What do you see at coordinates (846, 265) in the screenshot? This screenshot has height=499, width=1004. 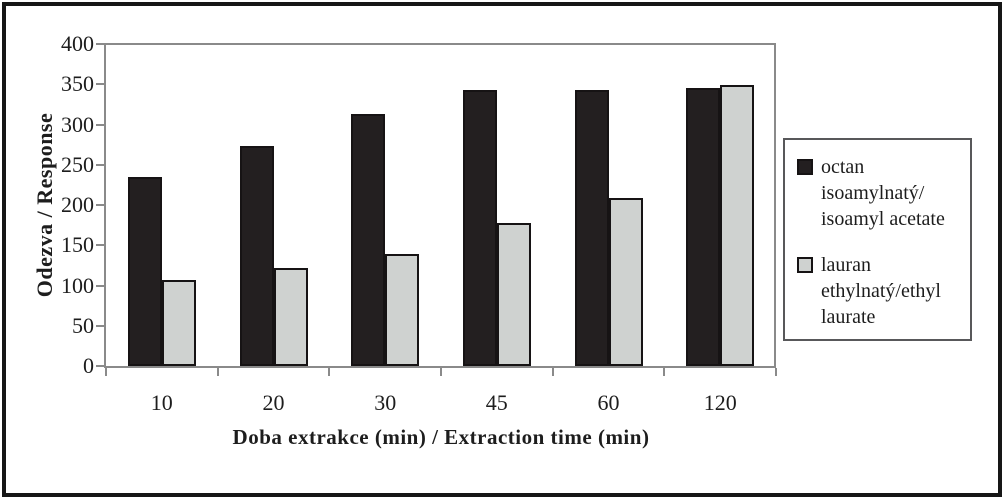 I see `legend-label-line: lauran` at bounding box center [846, 265].